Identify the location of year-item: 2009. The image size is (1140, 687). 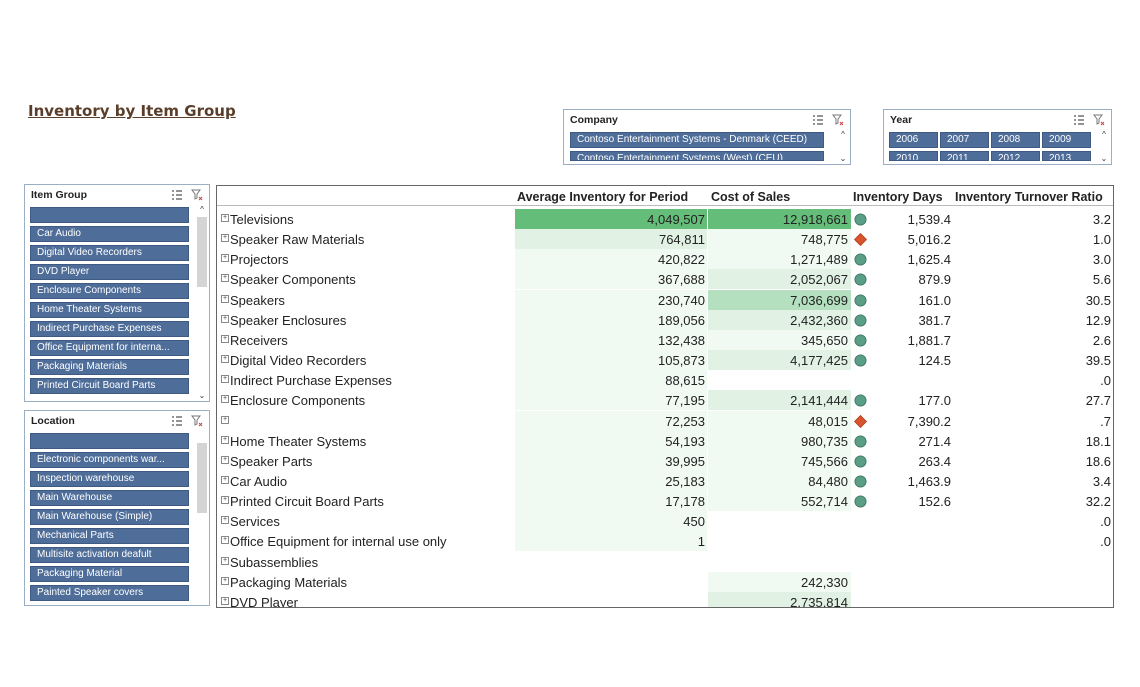
(1066, 140).